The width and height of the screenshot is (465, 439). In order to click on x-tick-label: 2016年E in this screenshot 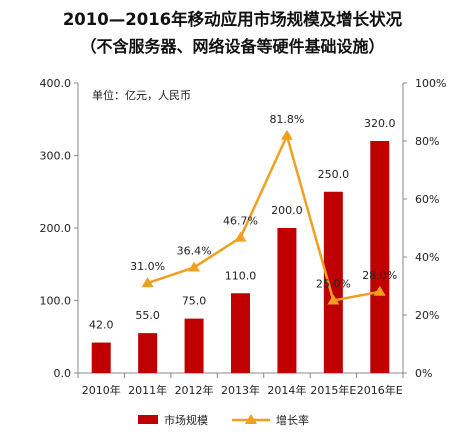, I will do `click(380, 390)`.